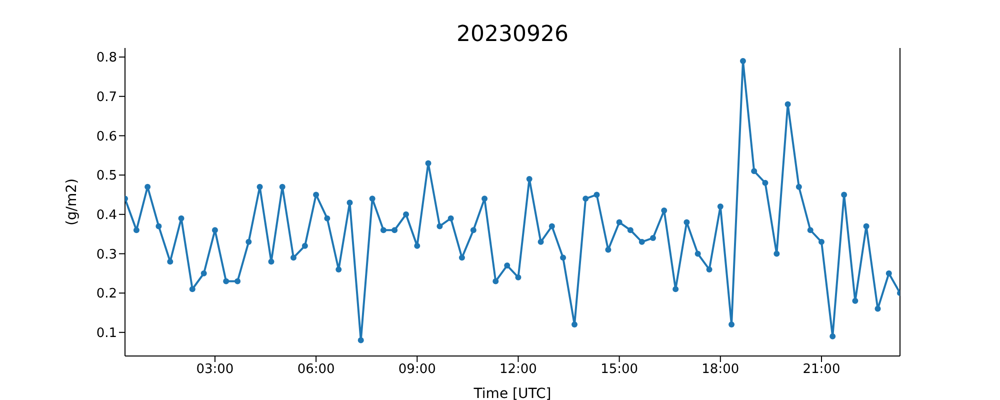 This screenshot has height=400, width=1000. I want to click on x-tick-label: 03:00, so click(215, 370).